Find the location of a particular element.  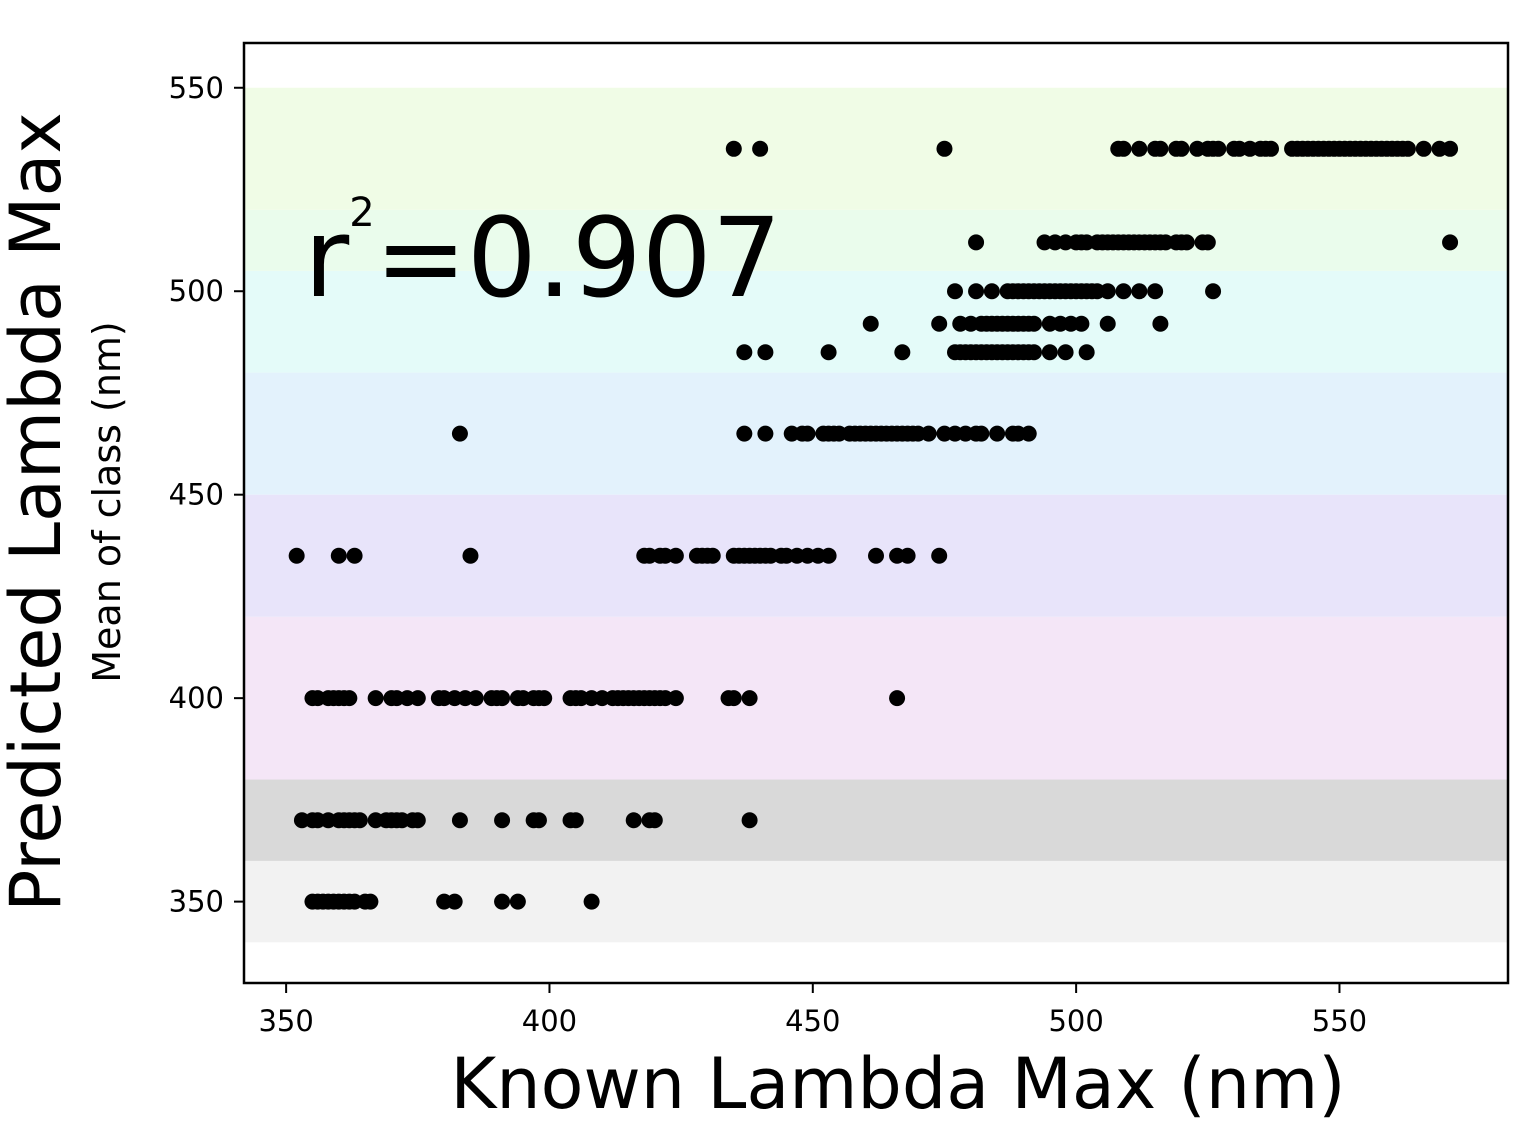

y-tick-label: 500 is located at coordinates (196, 291).